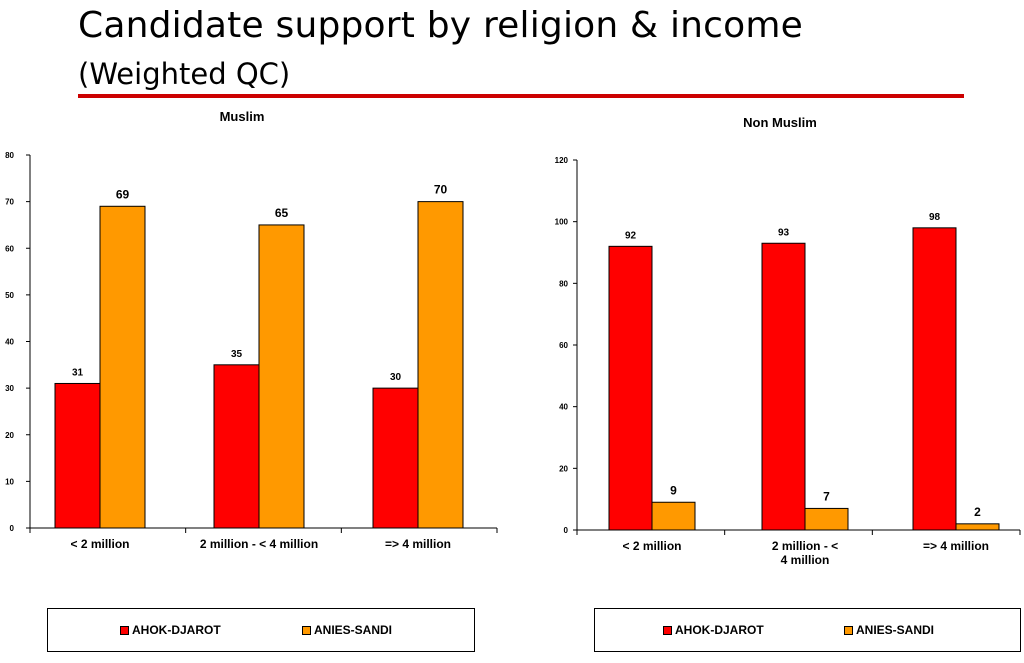 Image resolution: width=1024 pixels, height=663 pixels. What do you see at coordinates (956, 546) in the screenshot?
I see `non-muslim-category-label: => 4 million` at bounding box center [956, 546].